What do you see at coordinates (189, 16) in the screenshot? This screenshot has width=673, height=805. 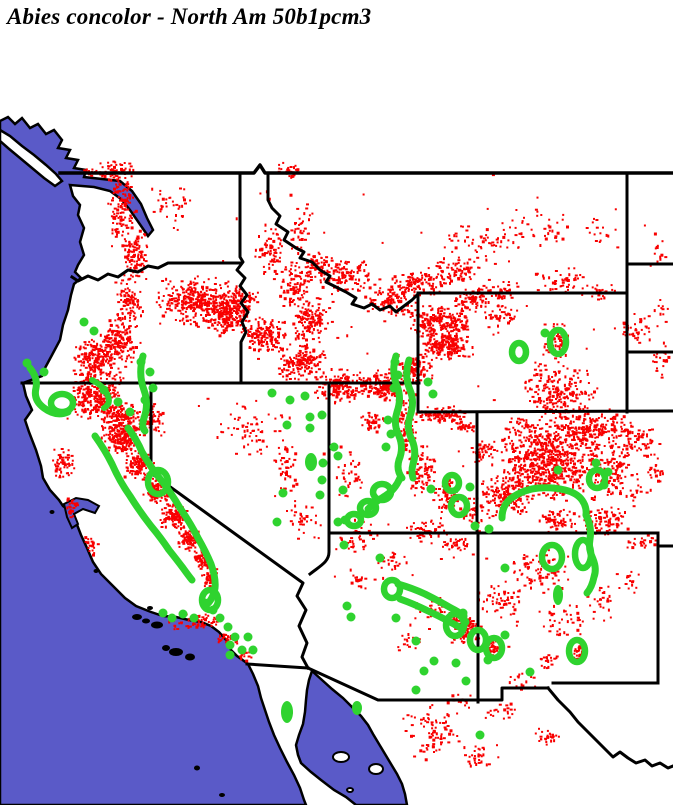 I see `map-title: Abies concolor - North Am 50b1pcm3` at bounding box center [189, 16].